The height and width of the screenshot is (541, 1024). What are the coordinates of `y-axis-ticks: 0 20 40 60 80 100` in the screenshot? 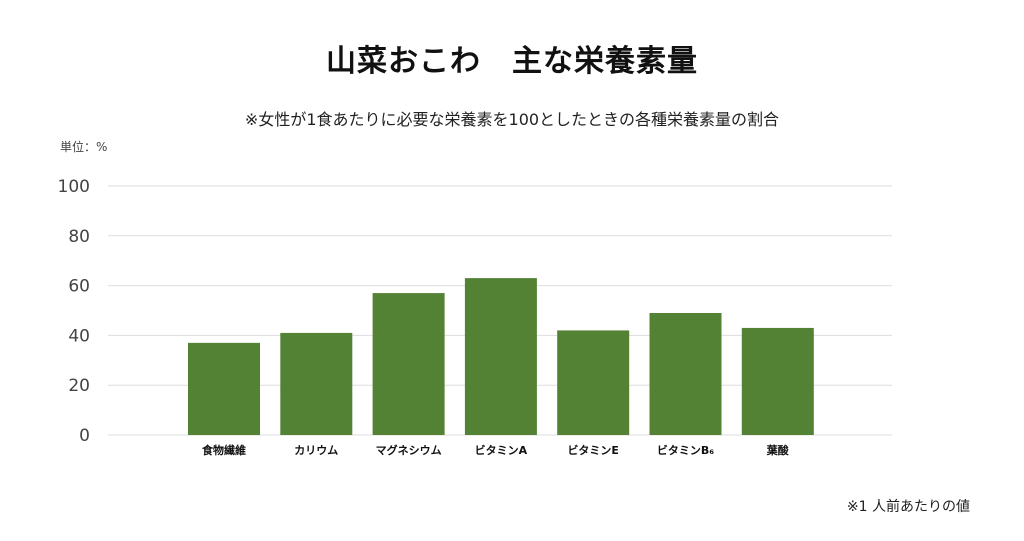 It's located at (74, 311).